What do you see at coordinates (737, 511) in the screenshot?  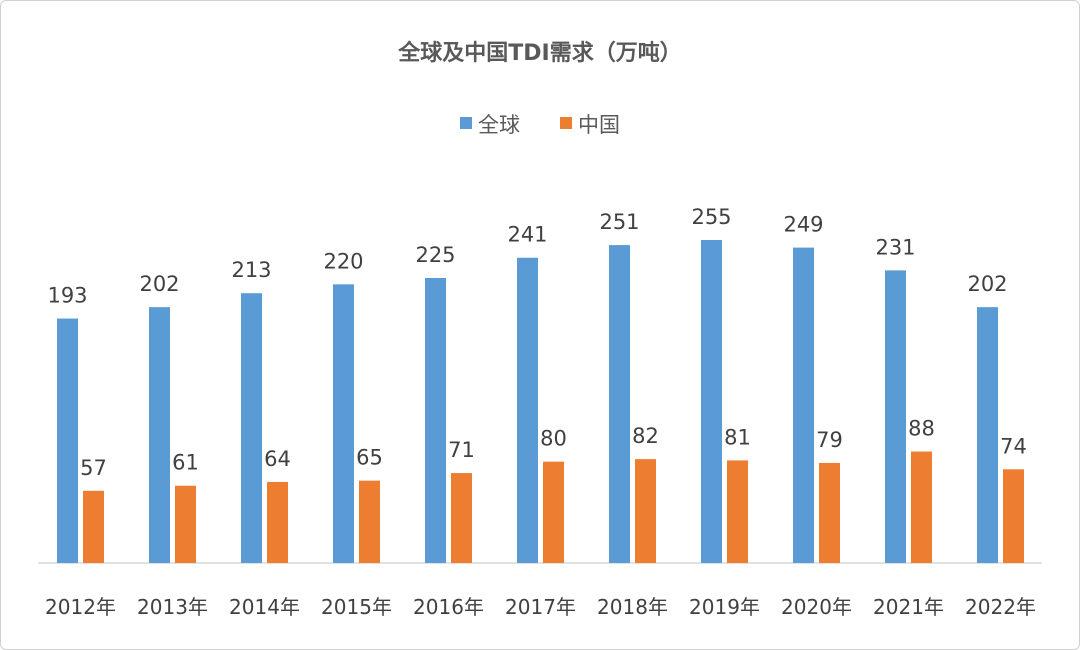 I see `bar-china-2019年` at bounding box center [737, 511].